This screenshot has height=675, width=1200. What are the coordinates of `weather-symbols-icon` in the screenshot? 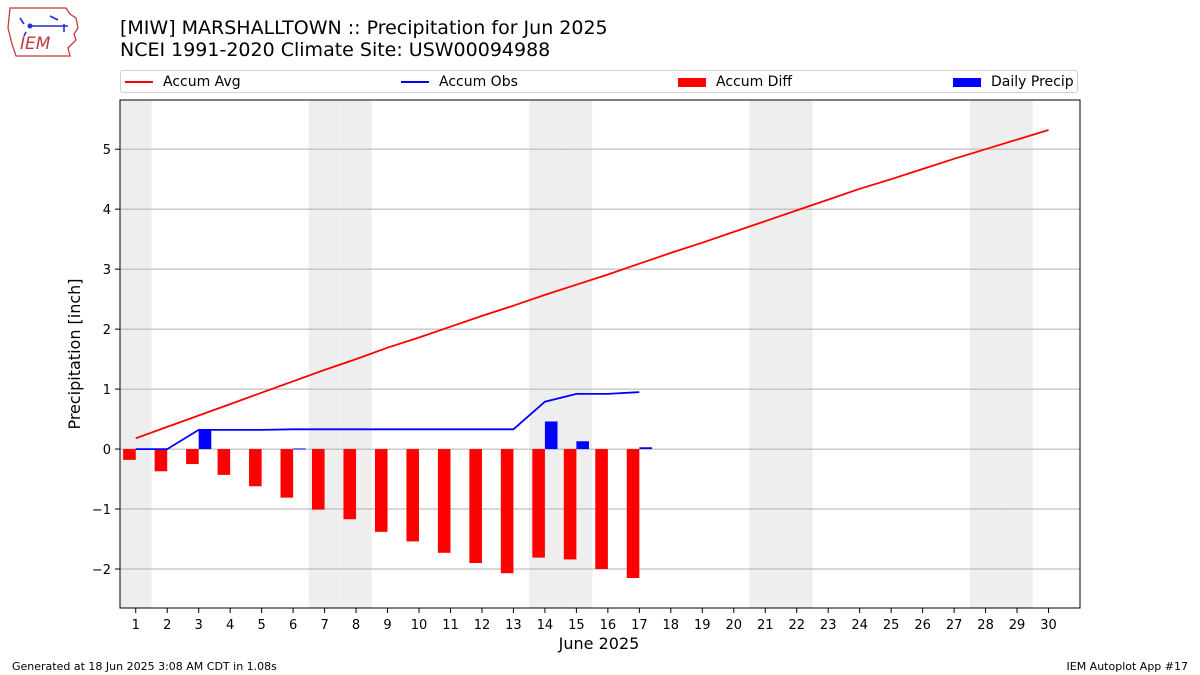 It's located at (43, 26).